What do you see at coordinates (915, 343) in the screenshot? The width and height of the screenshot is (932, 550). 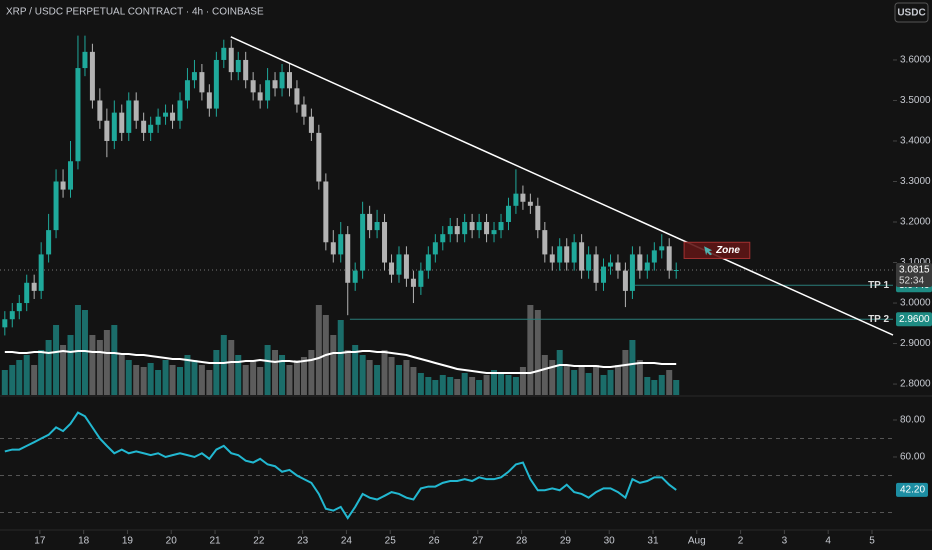 I see `y-tick-label: 2.9000` at bounding box center [915, 343].